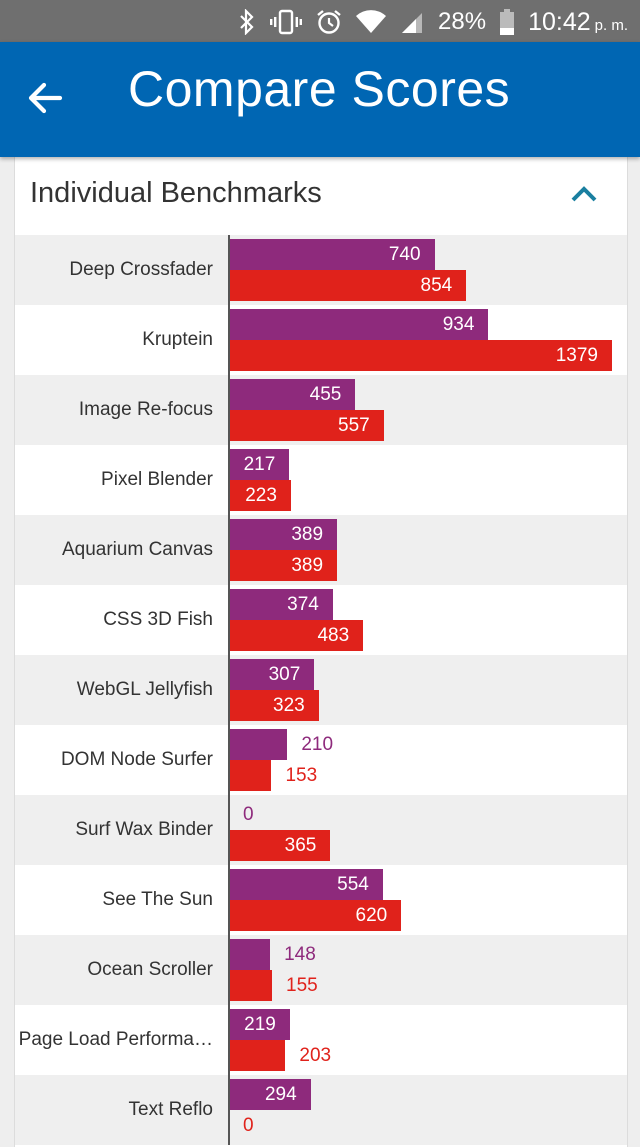 This screenshot has width=640, height=1147. Describe the element at coordinates (317, 744) in the screenshot. I see `data-label-series-a: 210` at that location.